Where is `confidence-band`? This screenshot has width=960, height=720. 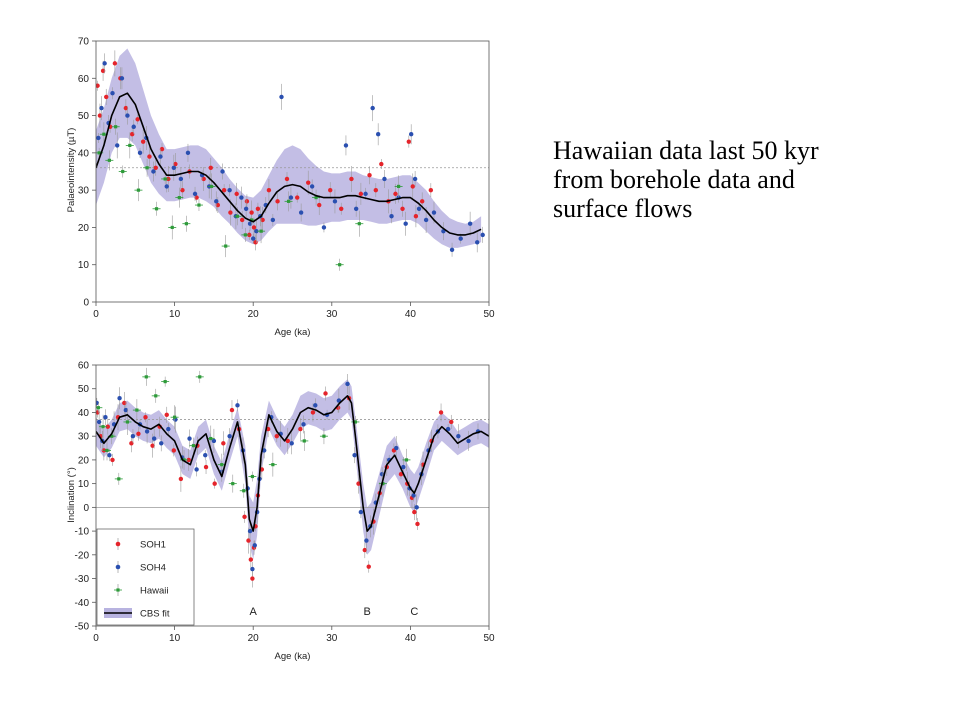 confidence-band is located at coordinates (292, 469).